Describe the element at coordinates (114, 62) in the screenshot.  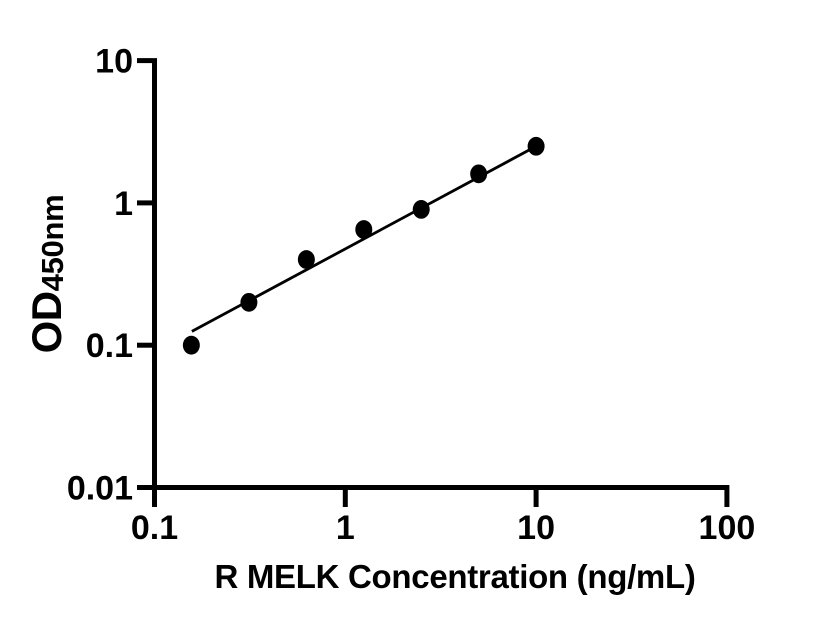
I see `y-tick-label: 10` at that location.